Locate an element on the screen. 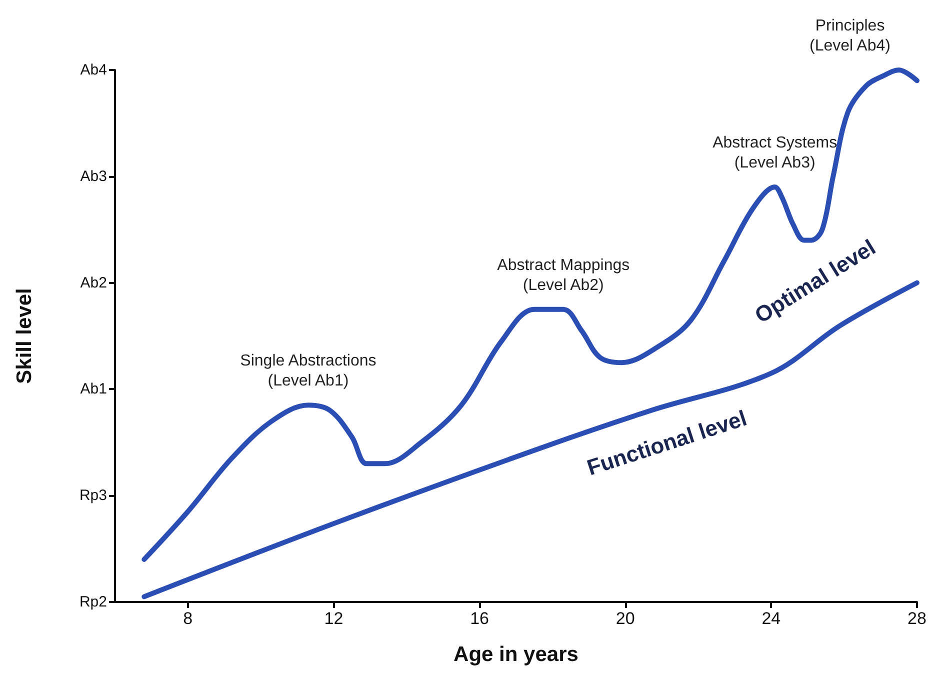  category-label: Rp3 is located at coordinates (93, 495).